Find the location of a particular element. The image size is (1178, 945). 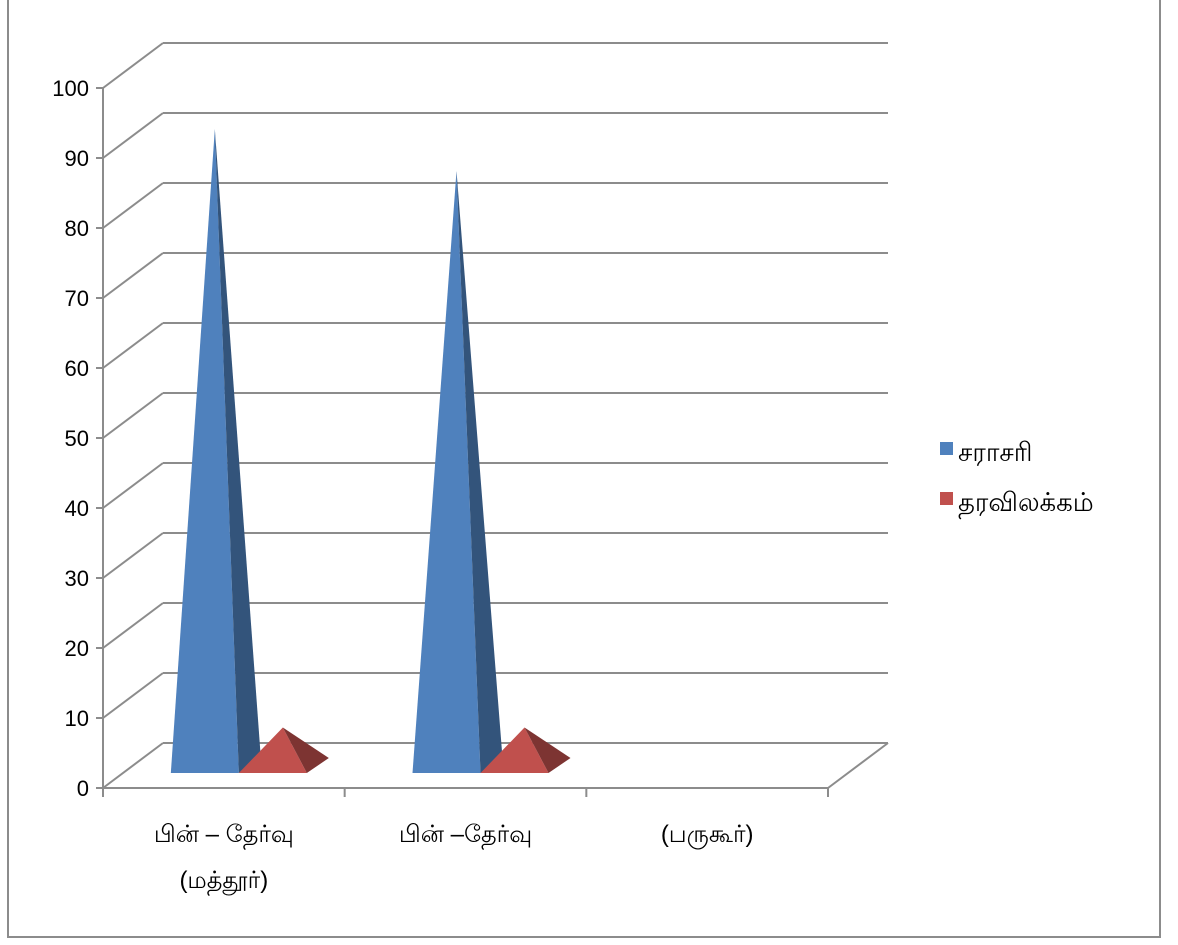

y-tick-label: 20 is located at coordinates (77, 648).